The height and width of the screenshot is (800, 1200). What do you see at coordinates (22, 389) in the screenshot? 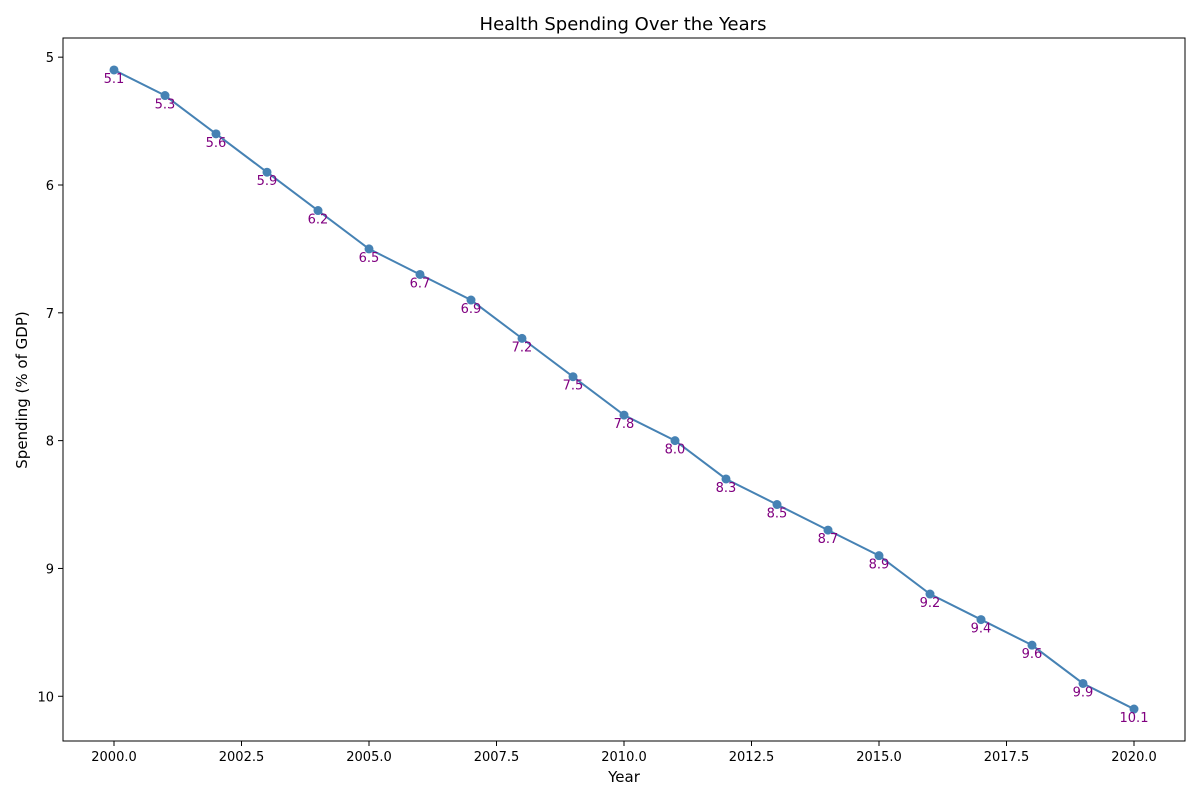
I see `y-axis-title: Spending (% of GDP)` at bounding box center [22, 389].